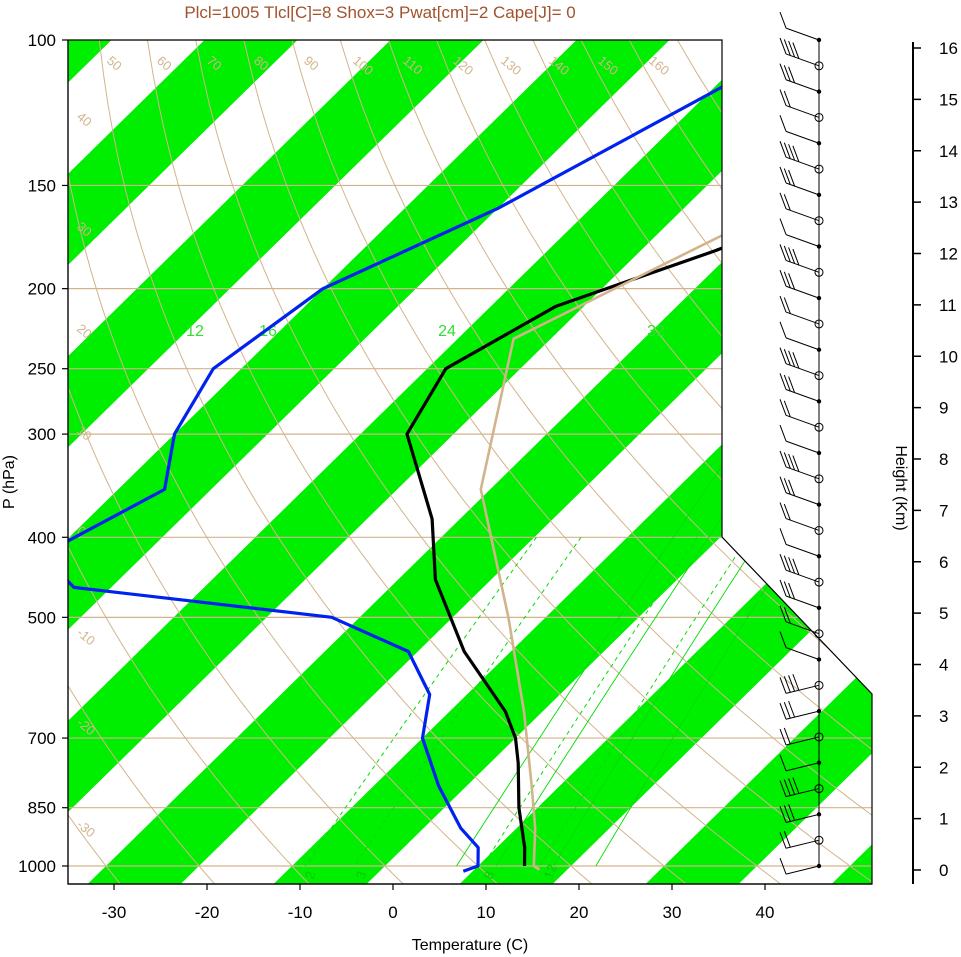  Describe the element at coordinates (943, 819) in the screenshot. I see `height-tick-label: 1` at that location.